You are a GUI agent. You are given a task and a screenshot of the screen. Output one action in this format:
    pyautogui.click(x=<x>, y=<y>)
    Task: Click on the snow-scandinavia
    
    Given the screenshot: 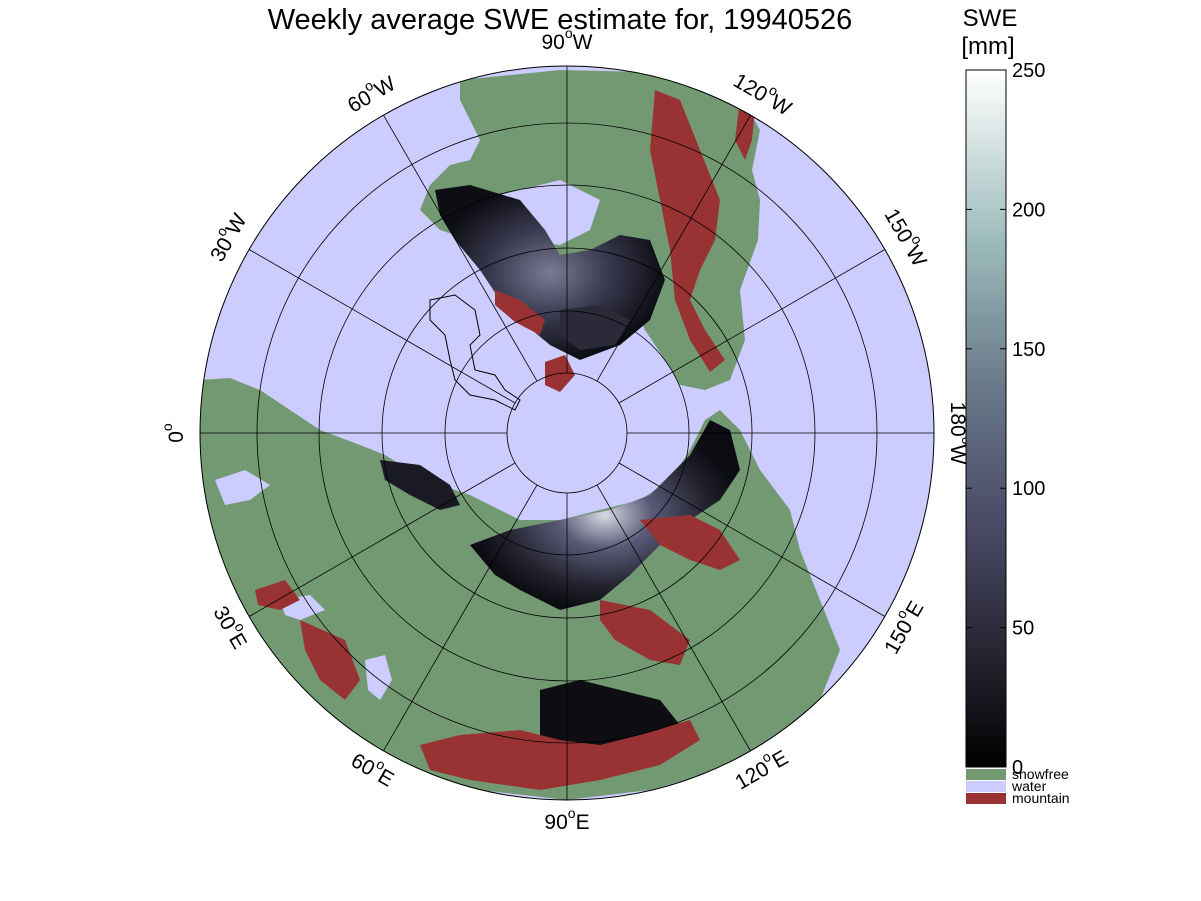 What is the action you would take?
    pyautogui.click(x=420, y=485)
    